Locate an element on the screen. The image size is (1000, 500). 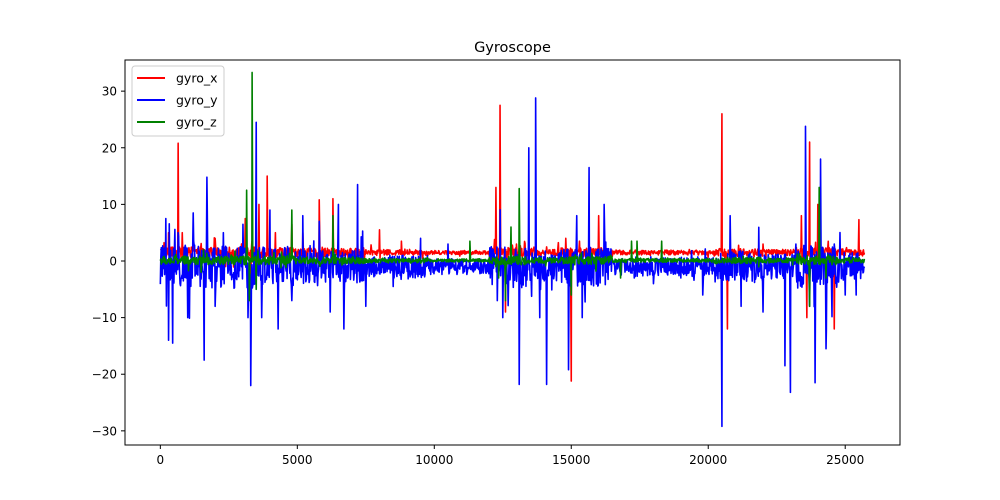
legend-entry-gyro-y: gyro_y is located at coordinates (177, 100).